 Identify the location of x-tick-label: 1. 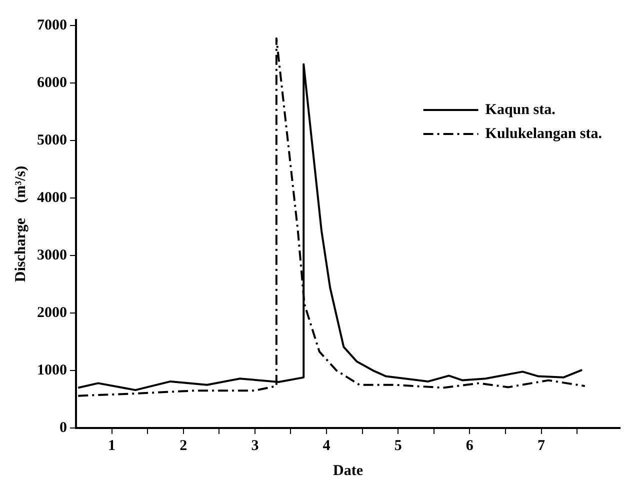
(112, 446).